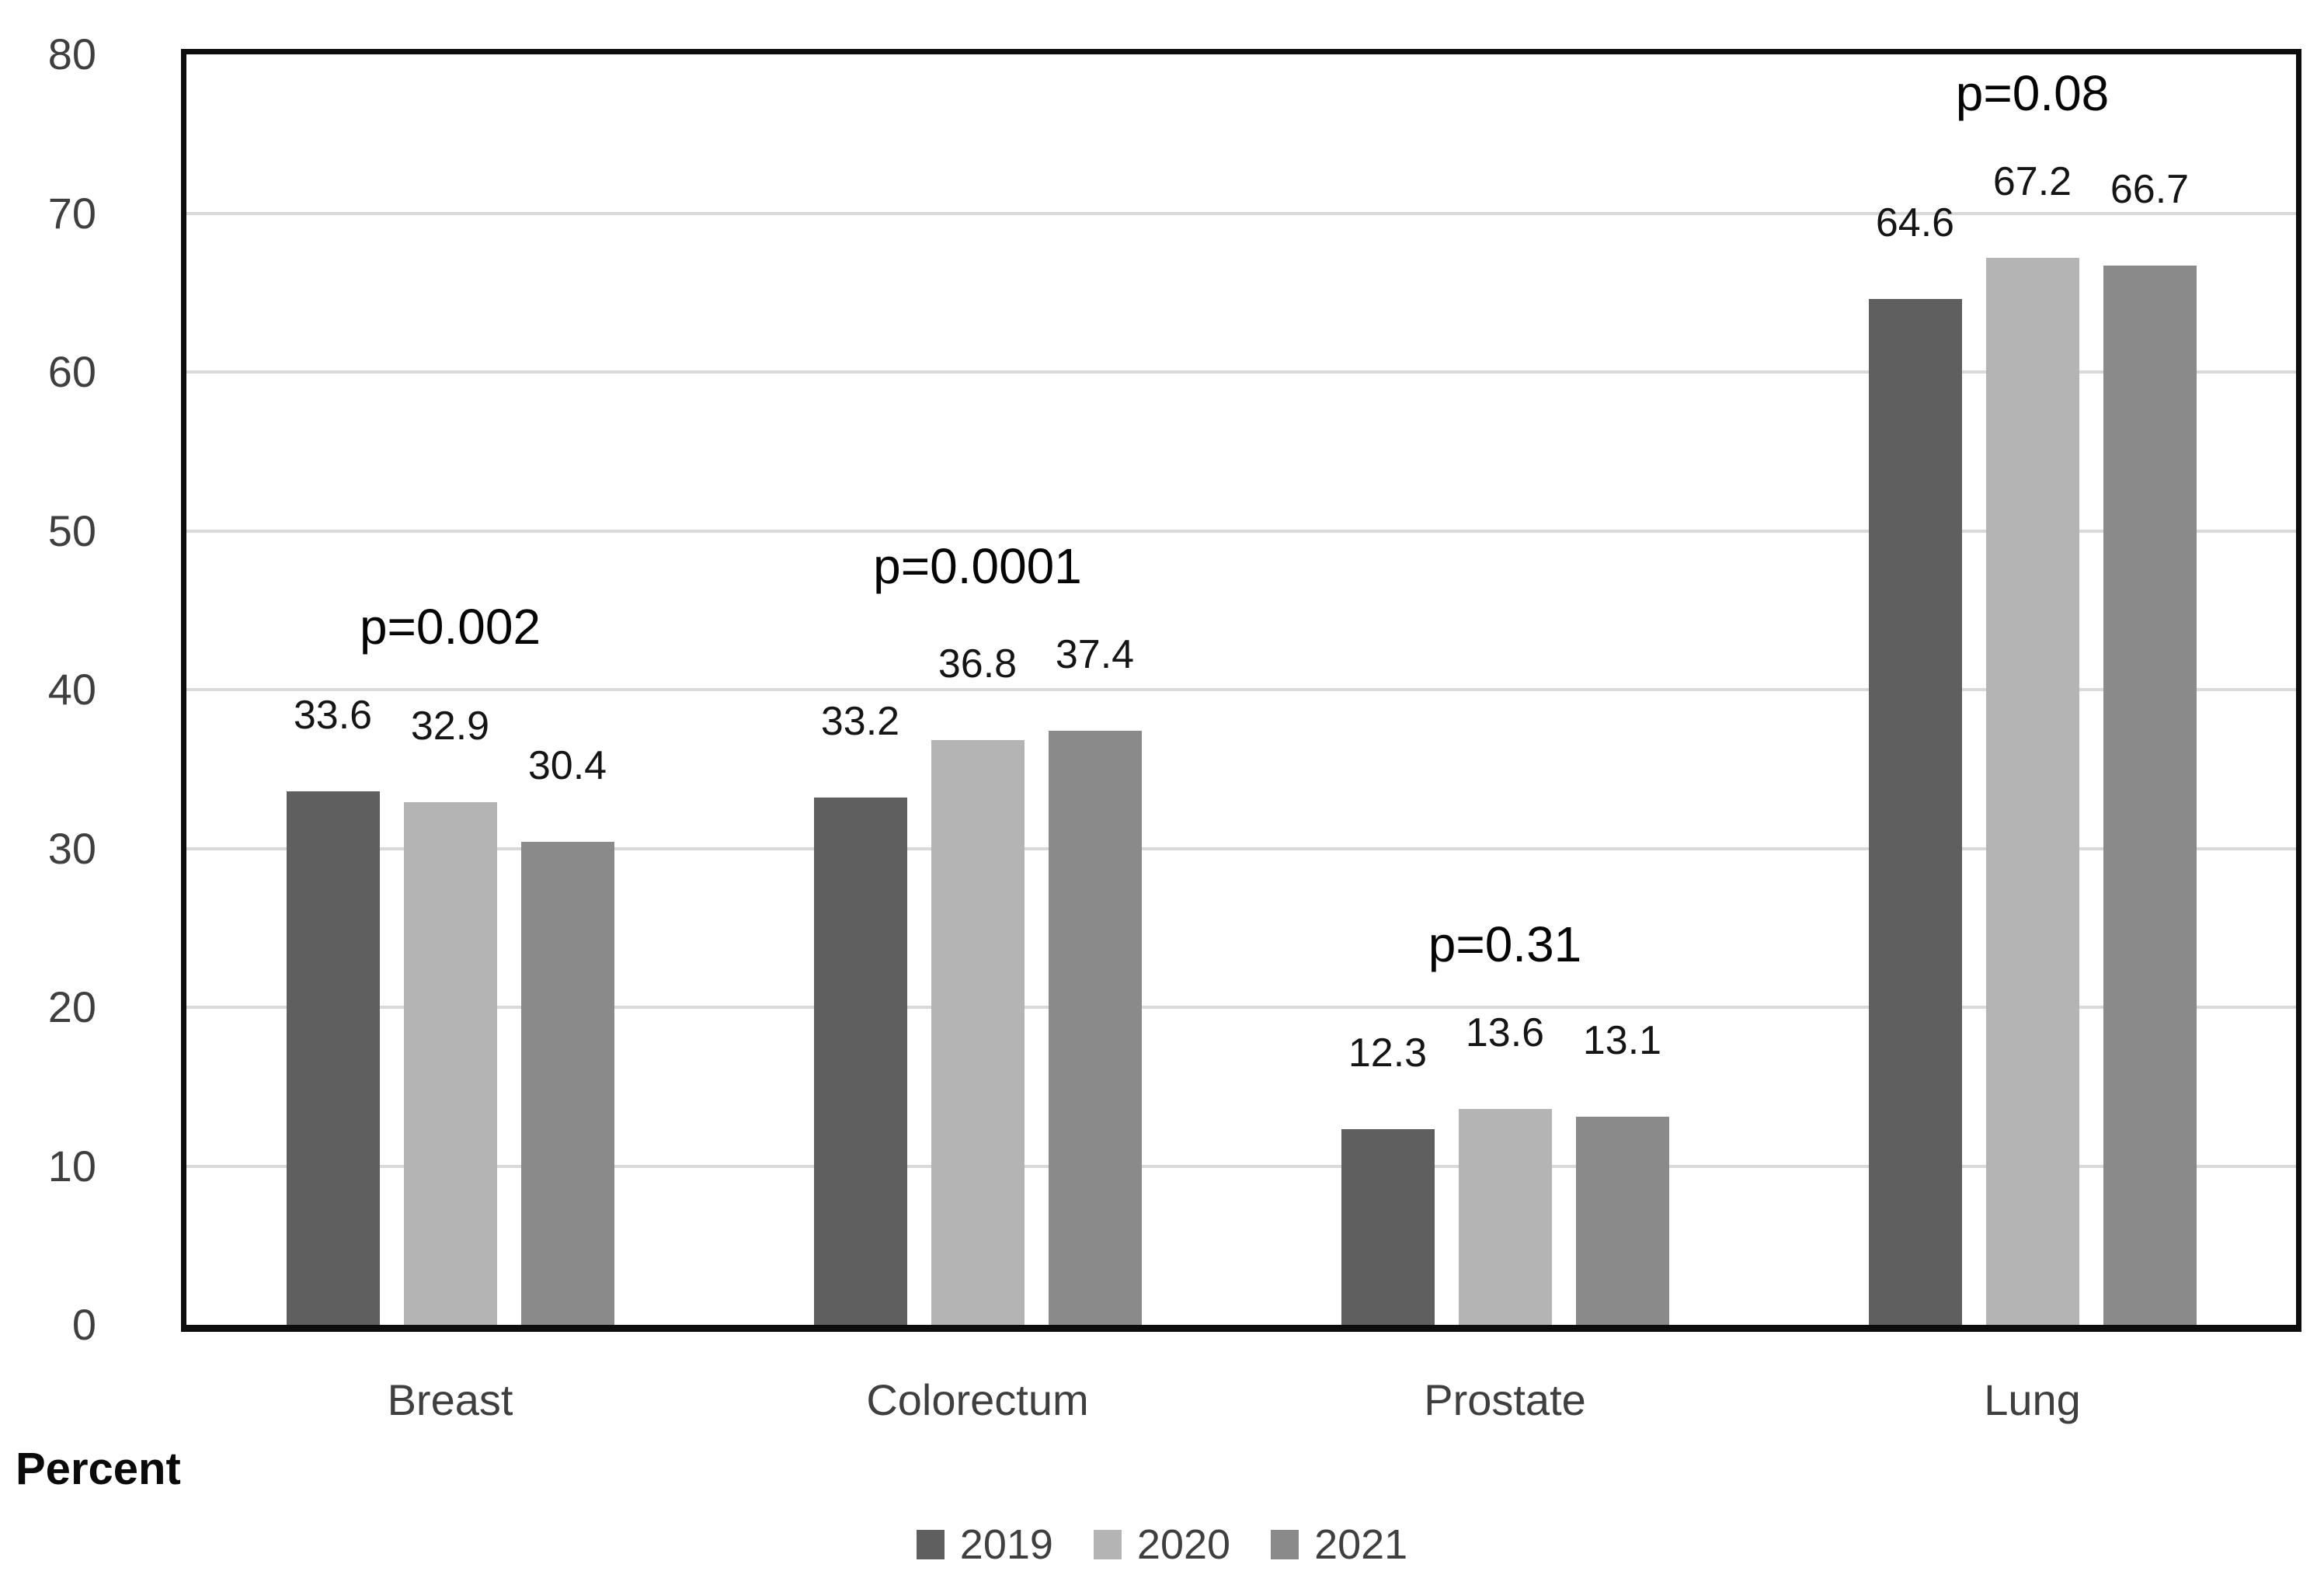  I want to click on value-label-2019-prostate: 12.3, so click(1388, 1053).